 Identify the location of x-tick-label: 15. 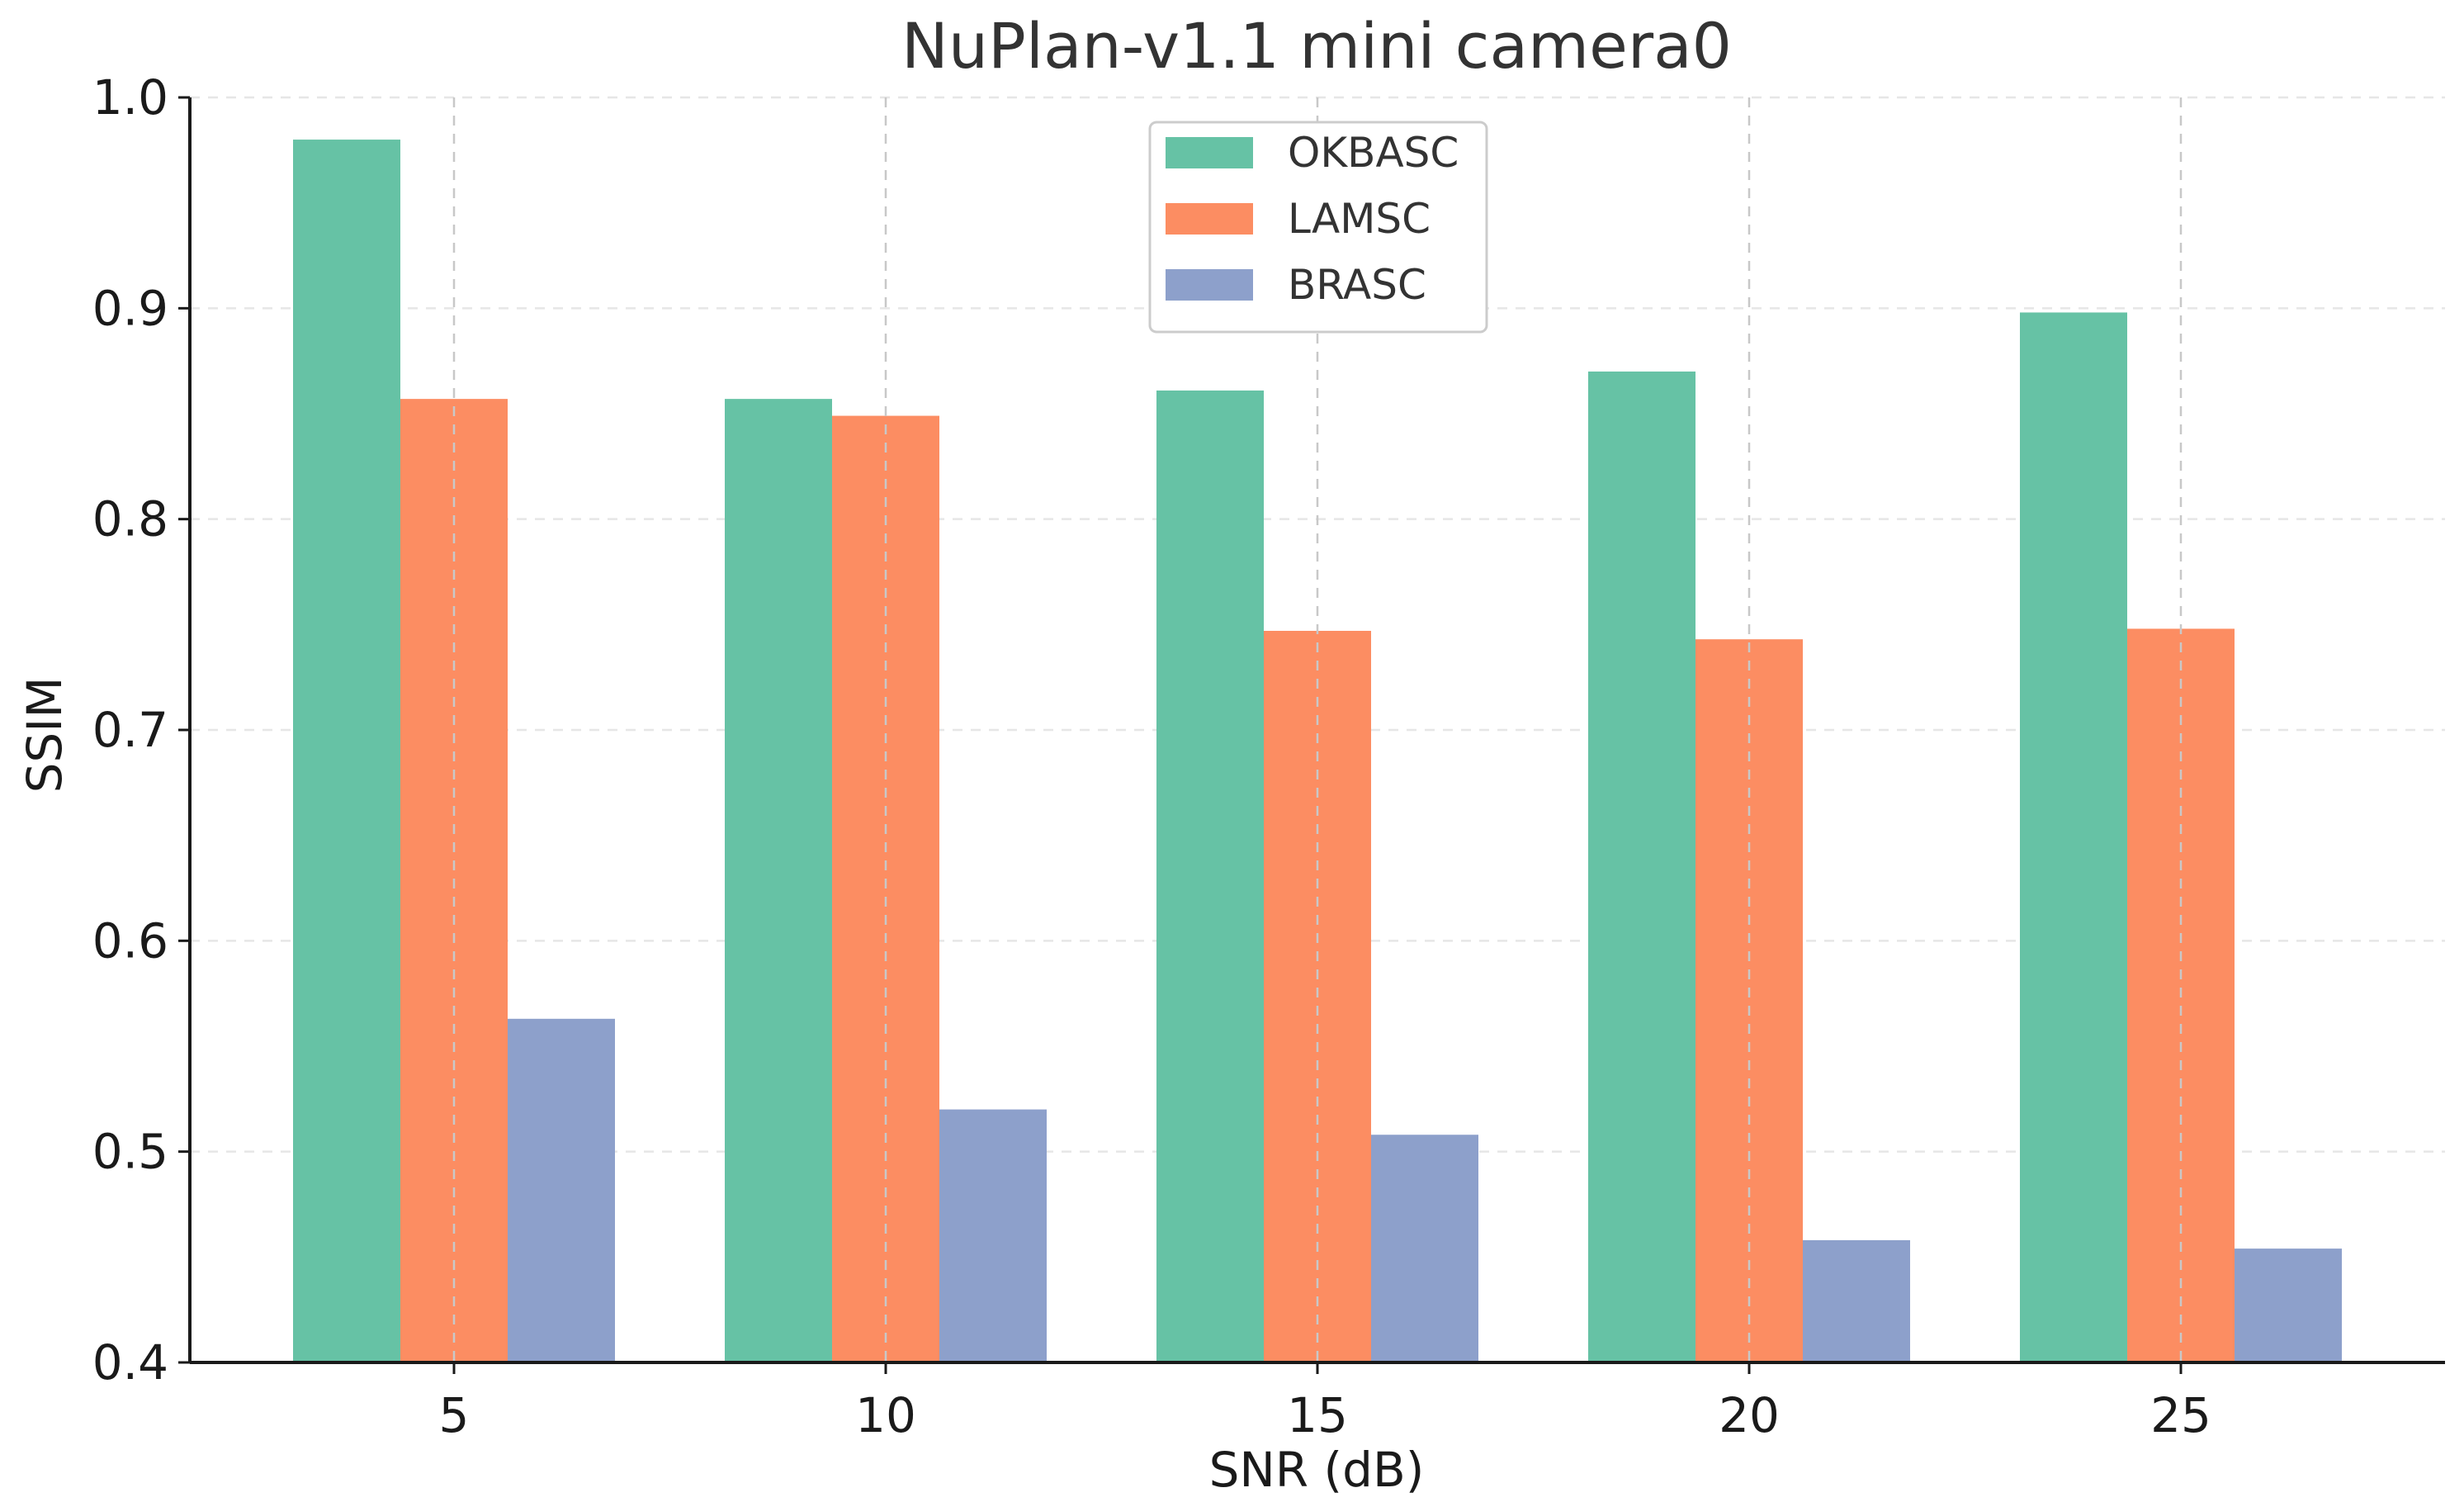
(1318, 1415).